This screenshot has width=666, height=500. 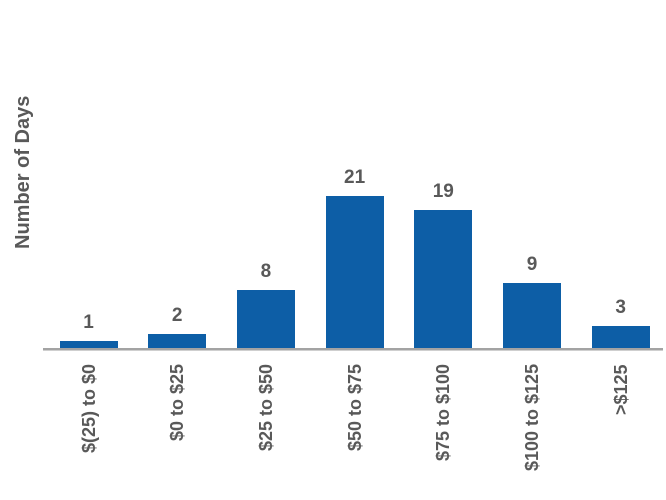 I want to click on bar-value-label: 1, so click(x=88, y=322).